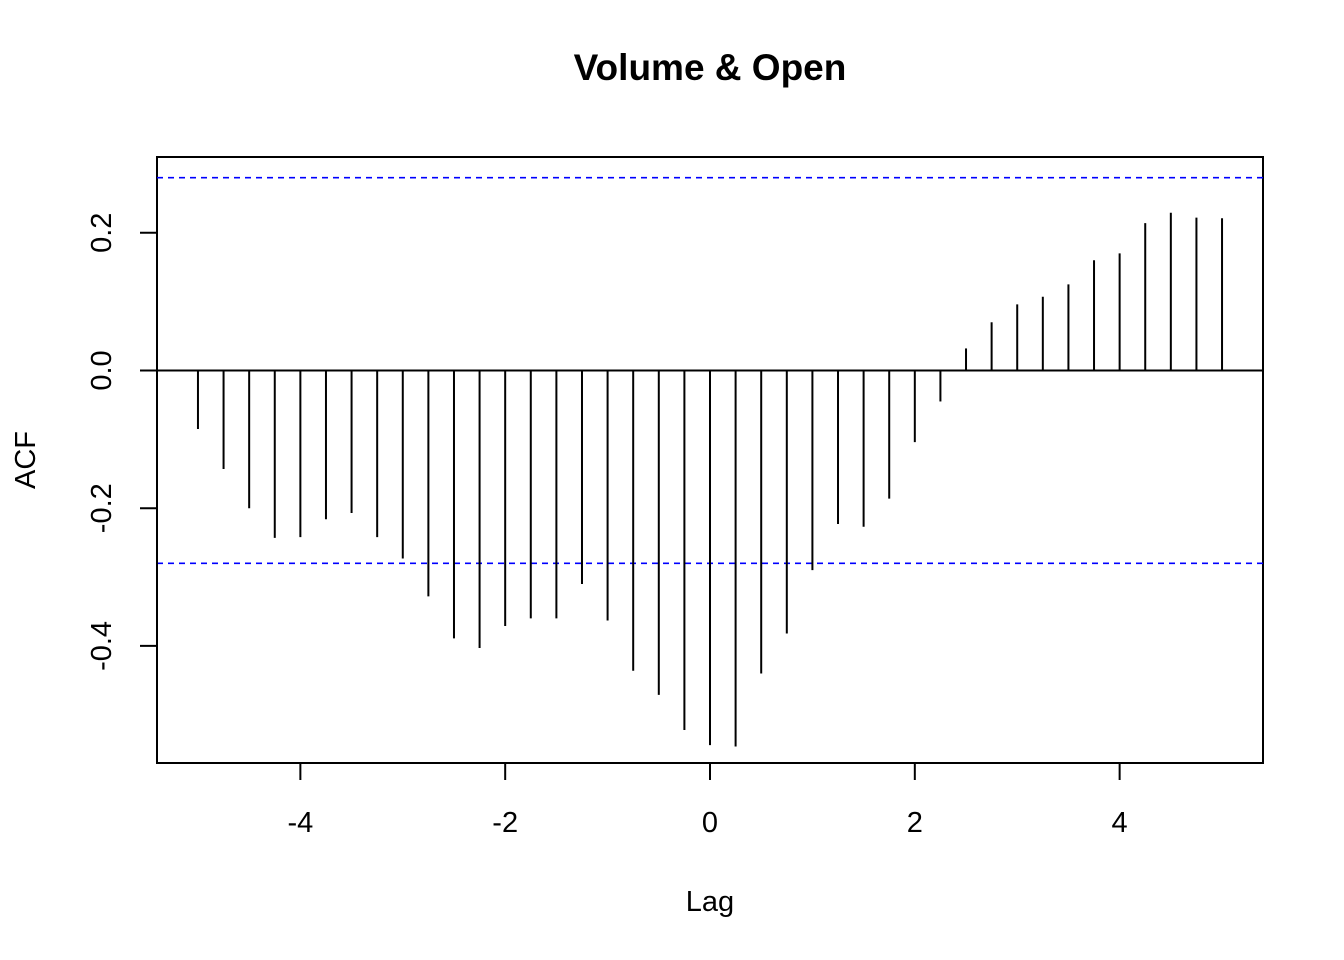 The image size is (1344, 960). I want to click on y-tick-label: 0.0, so click(102, 370).